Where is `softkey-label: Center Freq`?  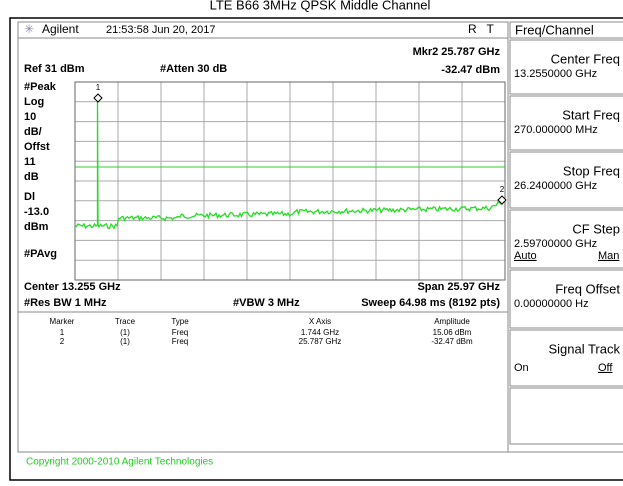 softkey-label: Center Freq is located at coordinates (585, 58).